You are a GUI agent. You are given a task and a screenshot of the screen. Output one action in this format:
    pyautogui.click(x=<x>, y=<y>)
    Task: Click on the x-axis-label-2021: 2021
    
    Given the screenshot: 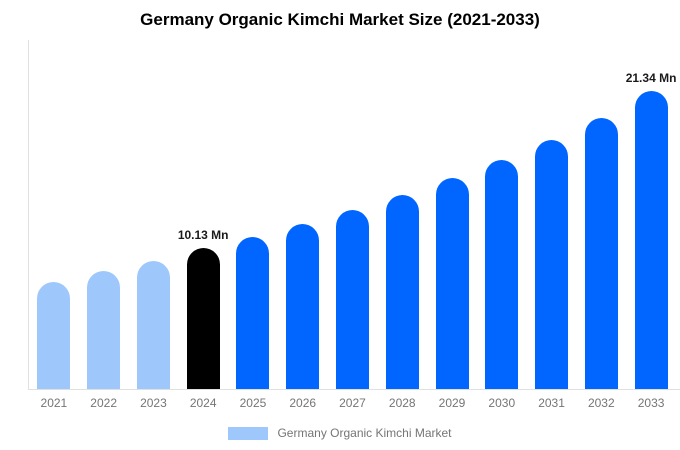 What is the action you would take?
    pyautogui.click(x=54, y=403)
    